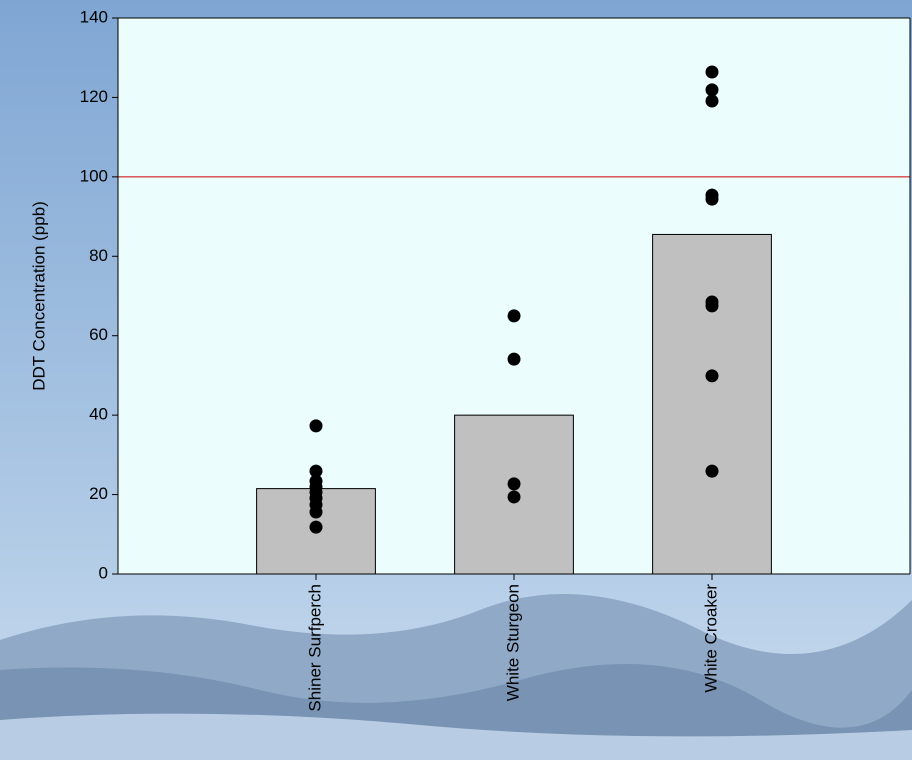  What do you see at coordinates (98, 334) in the screenshot?
I see `y-tick-label: 60` at bounding box center [98, 334].